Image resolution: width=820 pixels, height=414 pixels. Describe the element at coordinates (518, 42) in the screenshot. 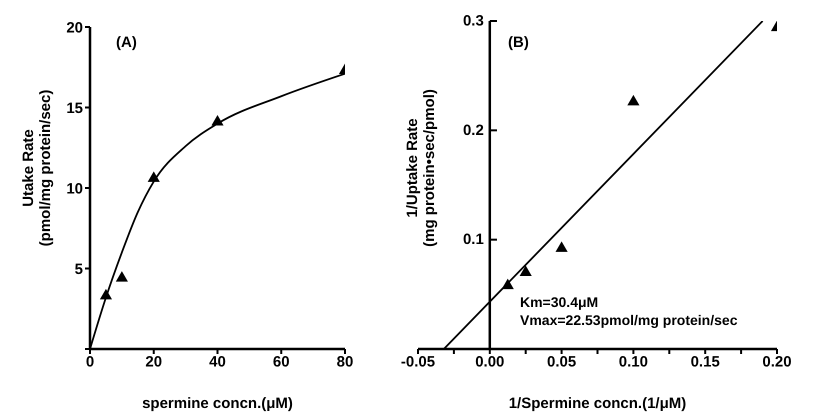

I see `annotation: (B)` at that location.